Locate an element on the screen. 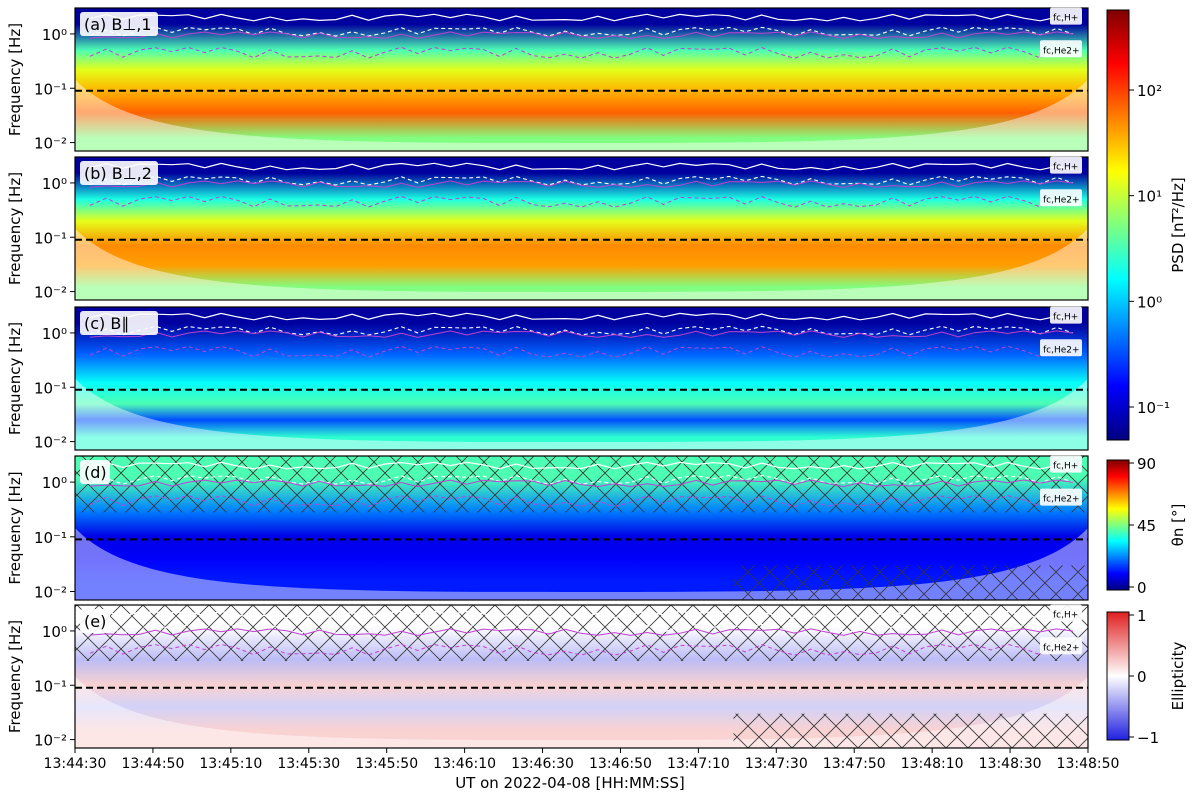 The width and height of the screenshot is (1200, 796). x-tick-label: 13:48:50 is located at coordinates (1088, 764).